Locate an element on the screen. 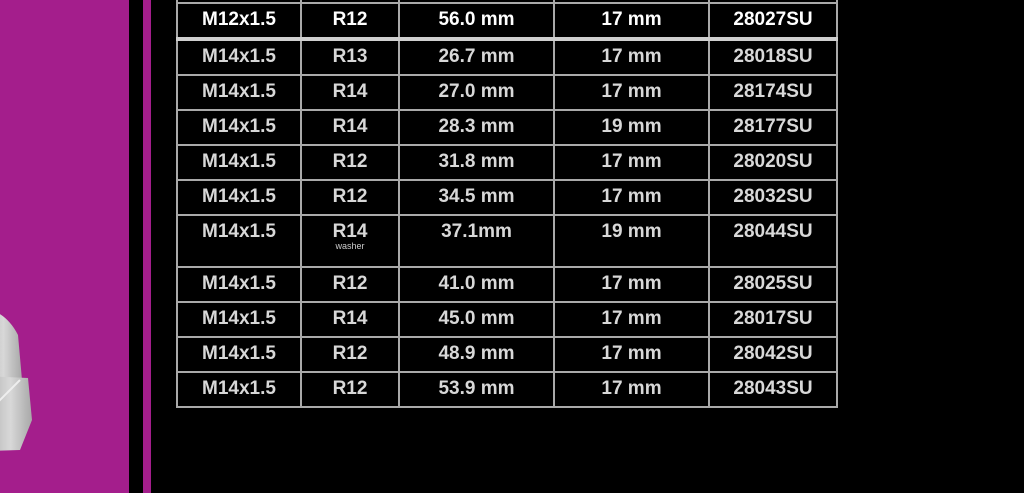  thread-value: M12x1.5 is located at coordinates (239, 19).